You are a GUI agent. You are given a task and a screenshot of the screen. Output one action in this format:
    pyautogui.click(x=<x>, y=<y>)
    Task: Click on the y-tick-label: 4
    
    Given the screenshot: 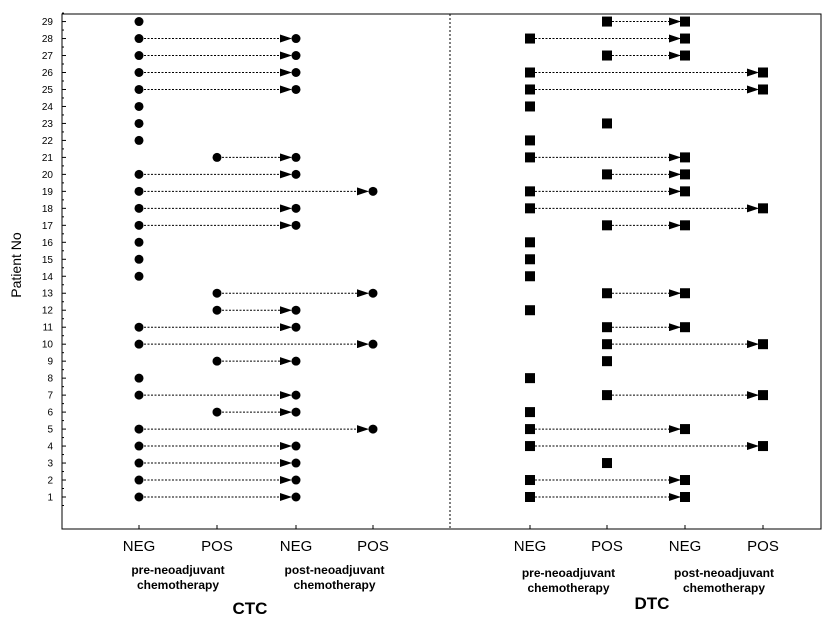 What is the action you would take?
    pyautogui.click(x=50, y=447)
    